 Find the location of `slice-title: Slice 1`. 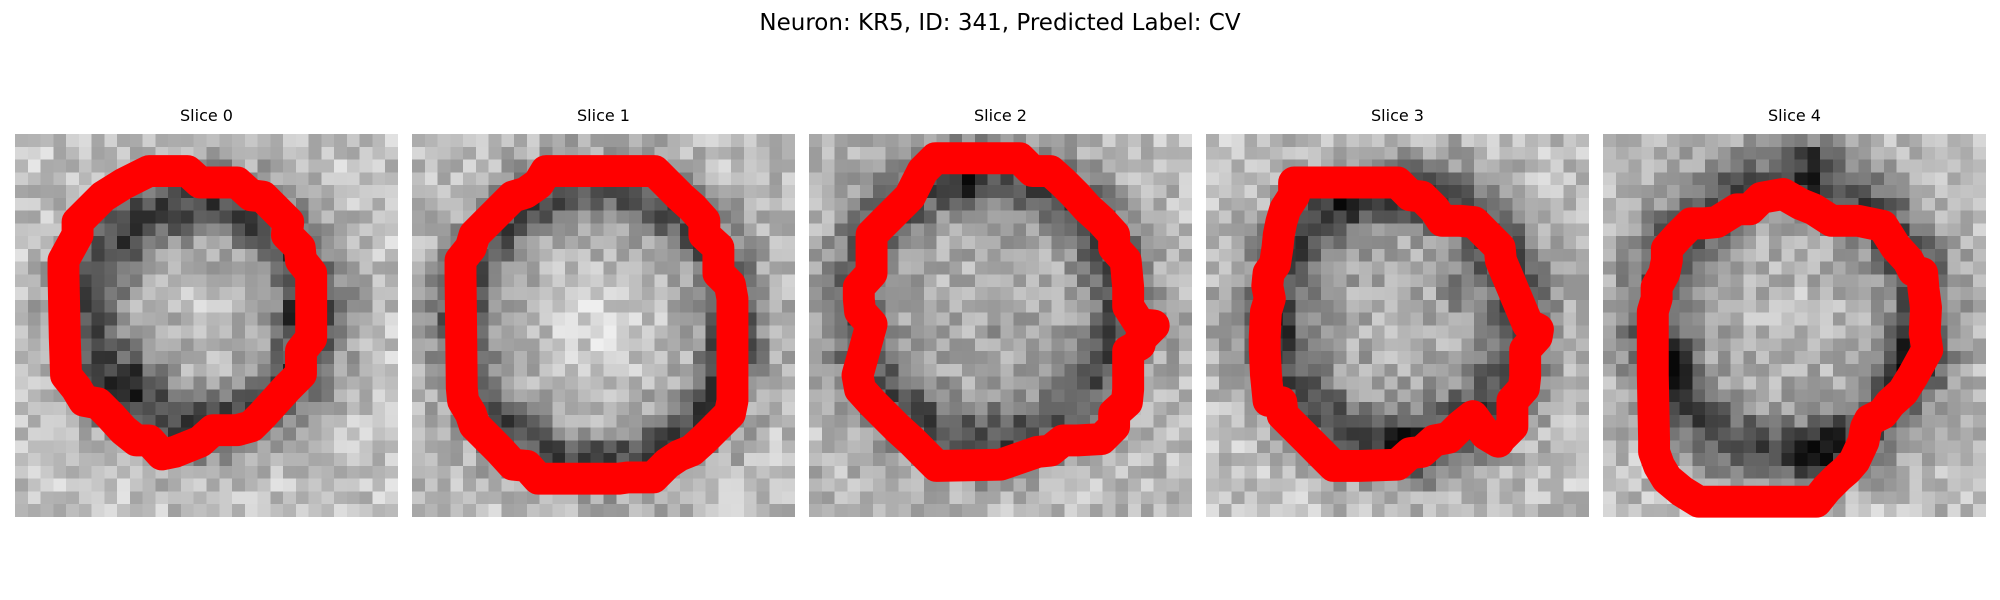

slice-title: Slice 1 is located at coordinates (603, 115).